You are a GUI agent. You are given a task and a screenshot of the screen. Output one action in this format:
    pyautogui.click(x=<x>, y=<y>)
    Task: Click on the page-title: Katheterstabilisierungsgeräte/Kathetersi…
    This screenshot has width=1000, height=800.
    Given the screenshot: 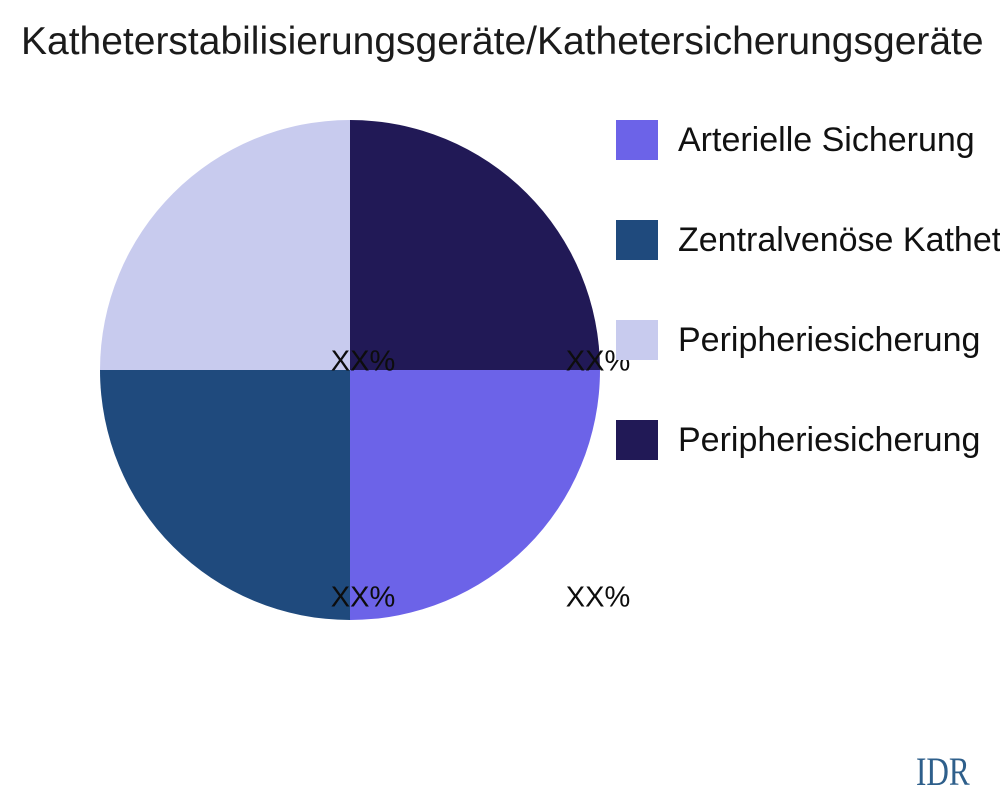 What is the action you would take?
    pyautogui.click(x=502, y=41)
    